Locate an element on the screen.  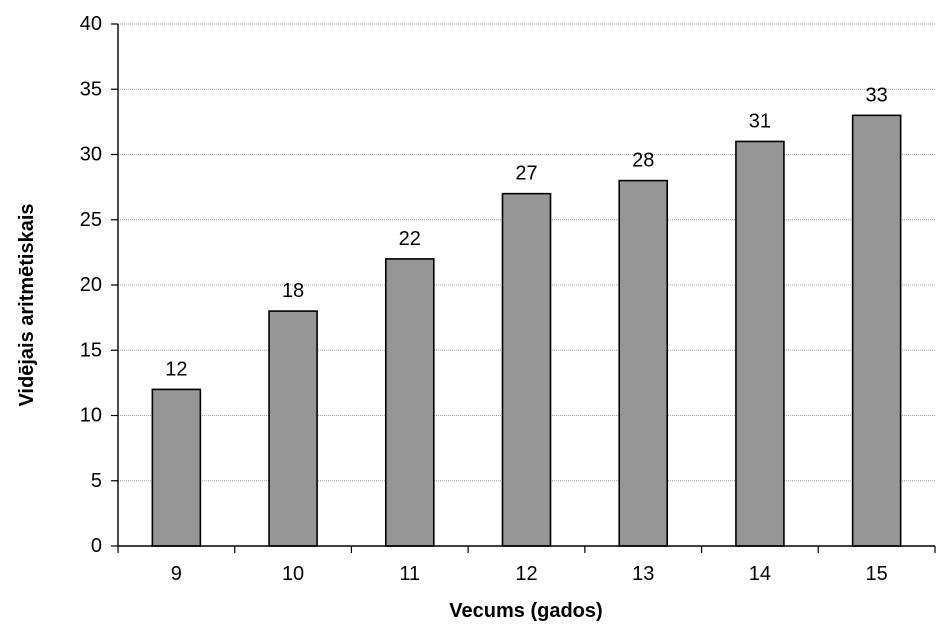
data-label-15: 33 is located at coordinates (877, 95).